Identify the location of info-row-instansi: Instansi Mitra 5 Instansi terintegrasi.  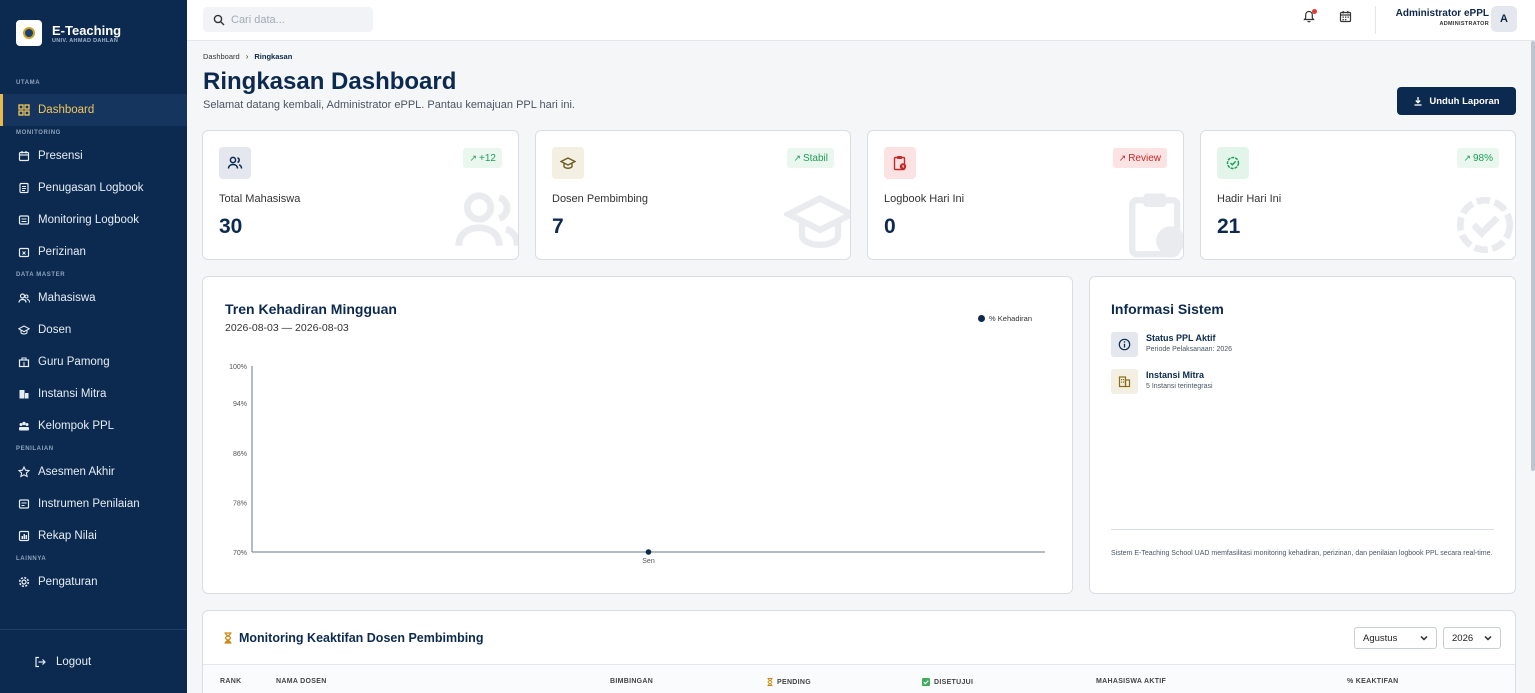
(1162, 381).